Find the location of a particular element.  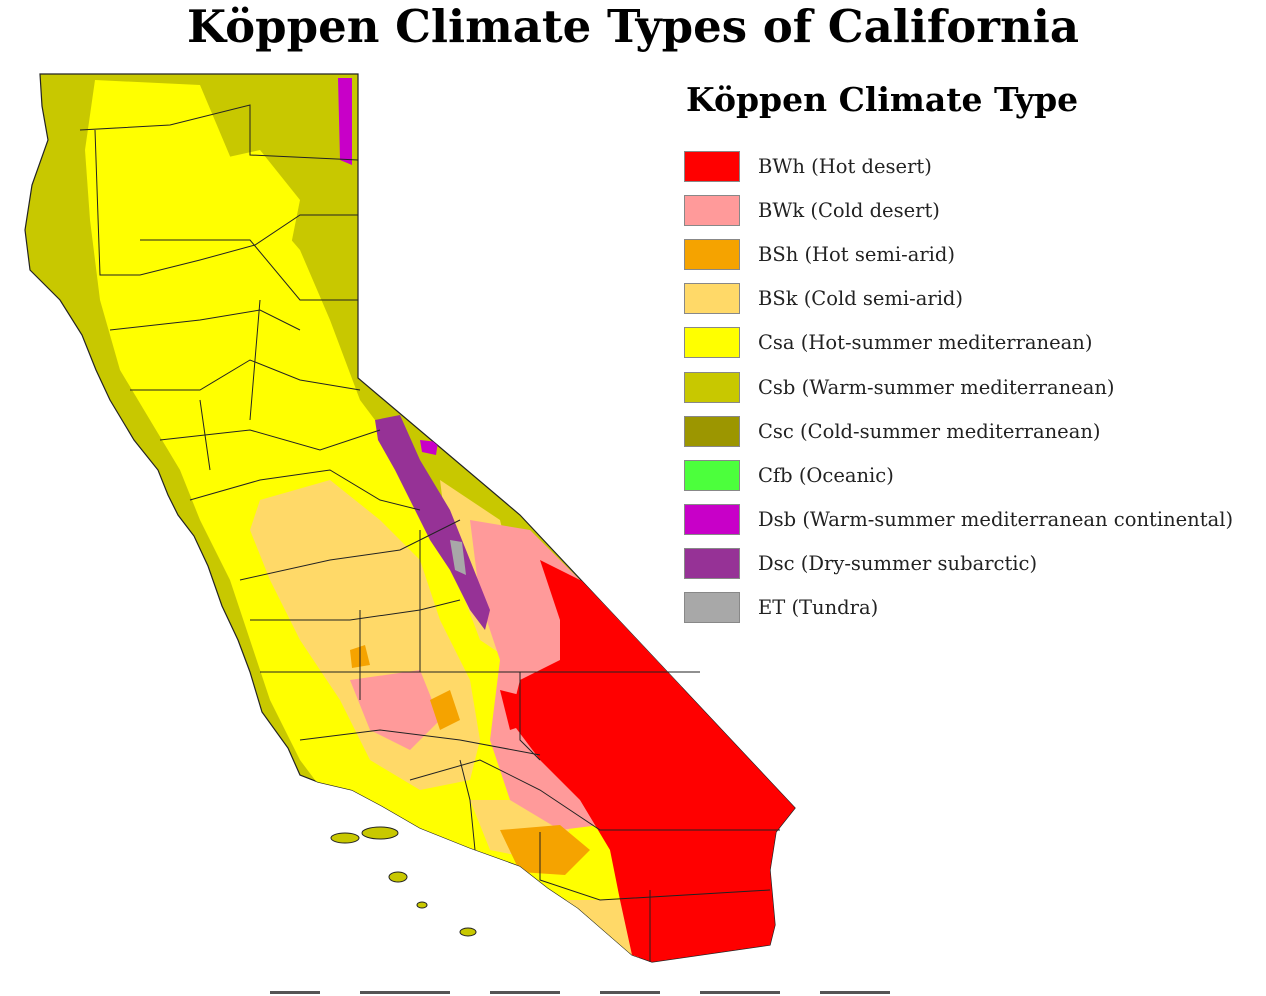

legend-item: BSk (Cold semi-arid) is located at coordinates (974, 299).